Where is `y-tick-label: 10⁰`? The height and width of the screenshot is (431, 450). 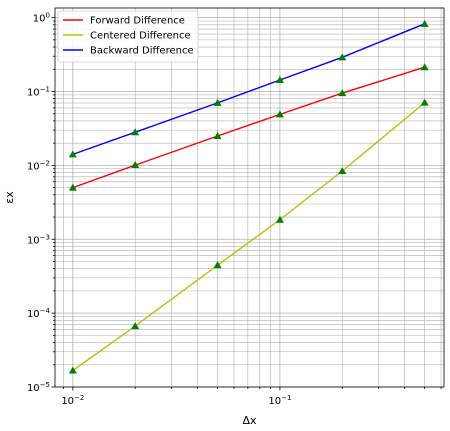 y-tick-label: 10⁰ is located at coordinates (41, 18).